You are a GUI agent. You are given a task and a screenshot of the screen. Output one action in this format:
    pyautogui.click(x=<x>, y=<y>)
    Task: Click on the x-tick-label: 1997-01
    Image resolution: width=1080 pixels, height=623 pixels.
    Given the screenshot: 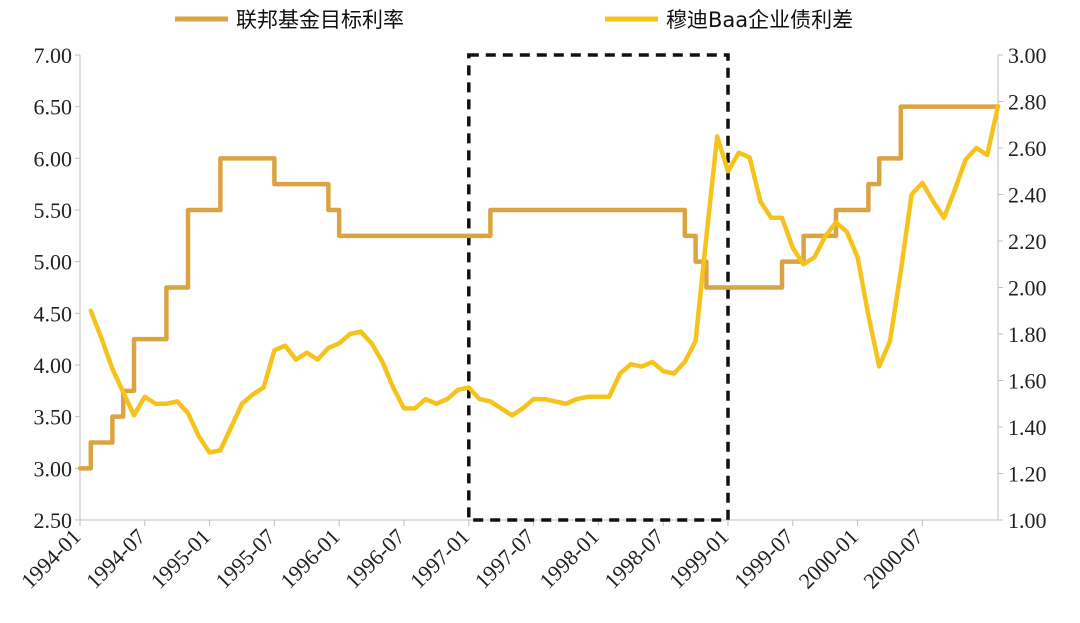 What is the action you would take?
    pyautogui.click(x=440, y=559)
    